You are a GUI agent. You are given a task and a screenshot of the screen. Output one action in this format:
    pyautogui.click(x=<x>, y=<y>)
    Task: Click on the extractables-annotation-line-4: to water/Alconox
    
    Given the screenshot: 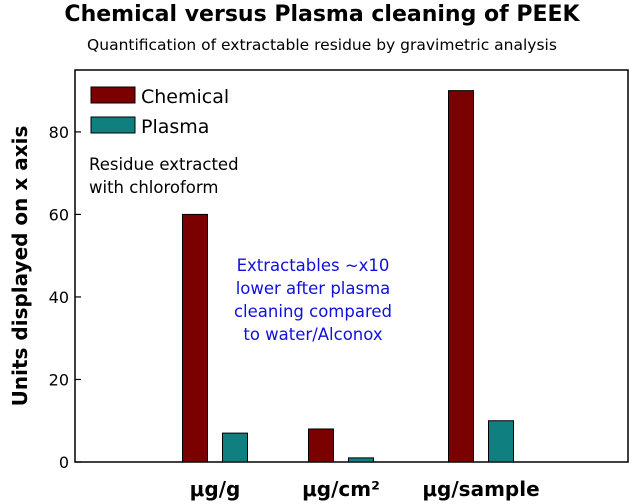 What is the action you would take?
    pyautogui.click(x=312, y=334)
    